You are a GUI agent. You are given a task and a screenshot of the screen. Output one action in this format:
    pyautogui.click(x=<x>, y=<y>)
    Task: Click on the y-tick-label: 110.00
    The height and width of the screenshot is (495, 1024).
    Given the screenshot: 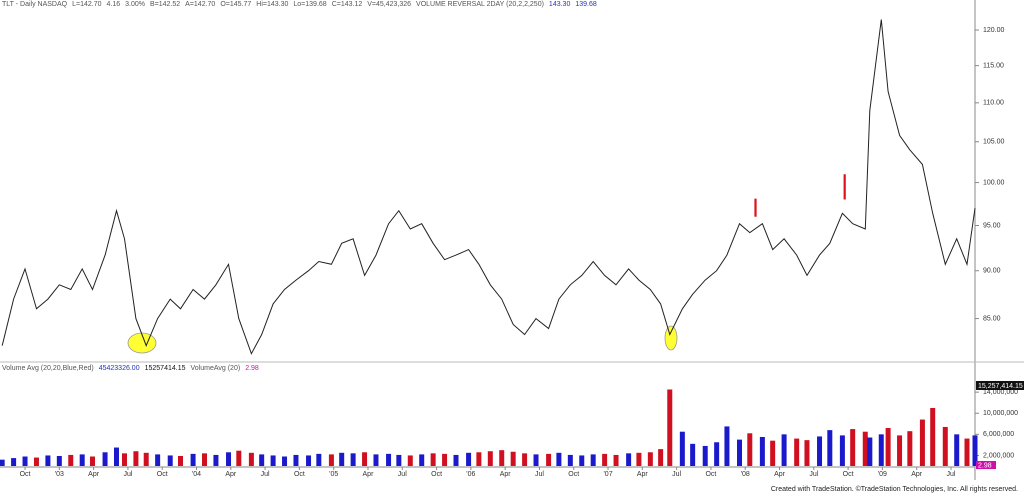 What is the action you would take?
    pyautogui.click(x=993, y=103)
    